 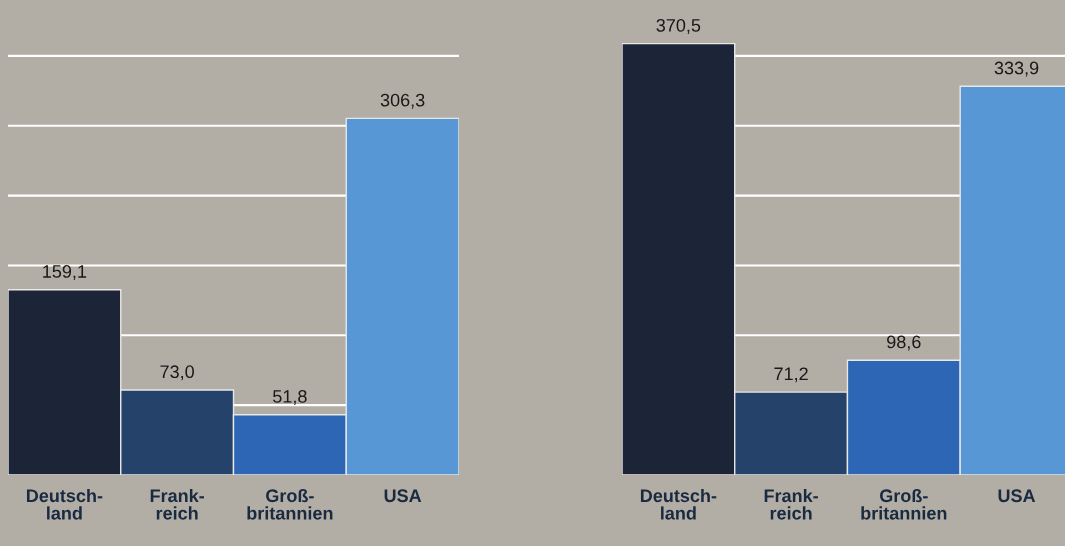 What do you see at coordinates (791, 375) in the screenshot?
I see `data-label: 71,2` at bounding box center [791, 375].